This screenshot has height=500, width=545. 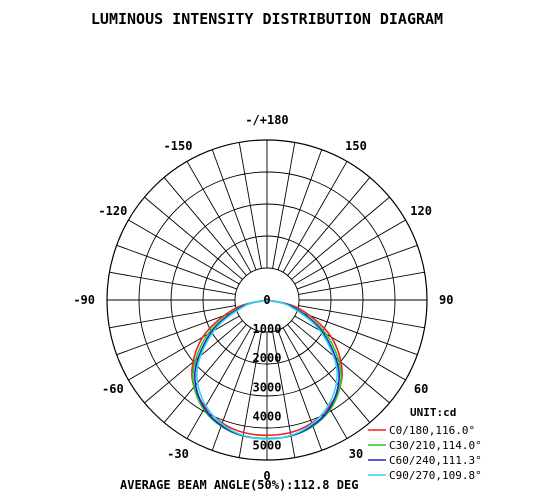 What do you see at coordinates (356, 146) in the screenshot?
I see `angle-label: 150` at bounding box center [356, 146].